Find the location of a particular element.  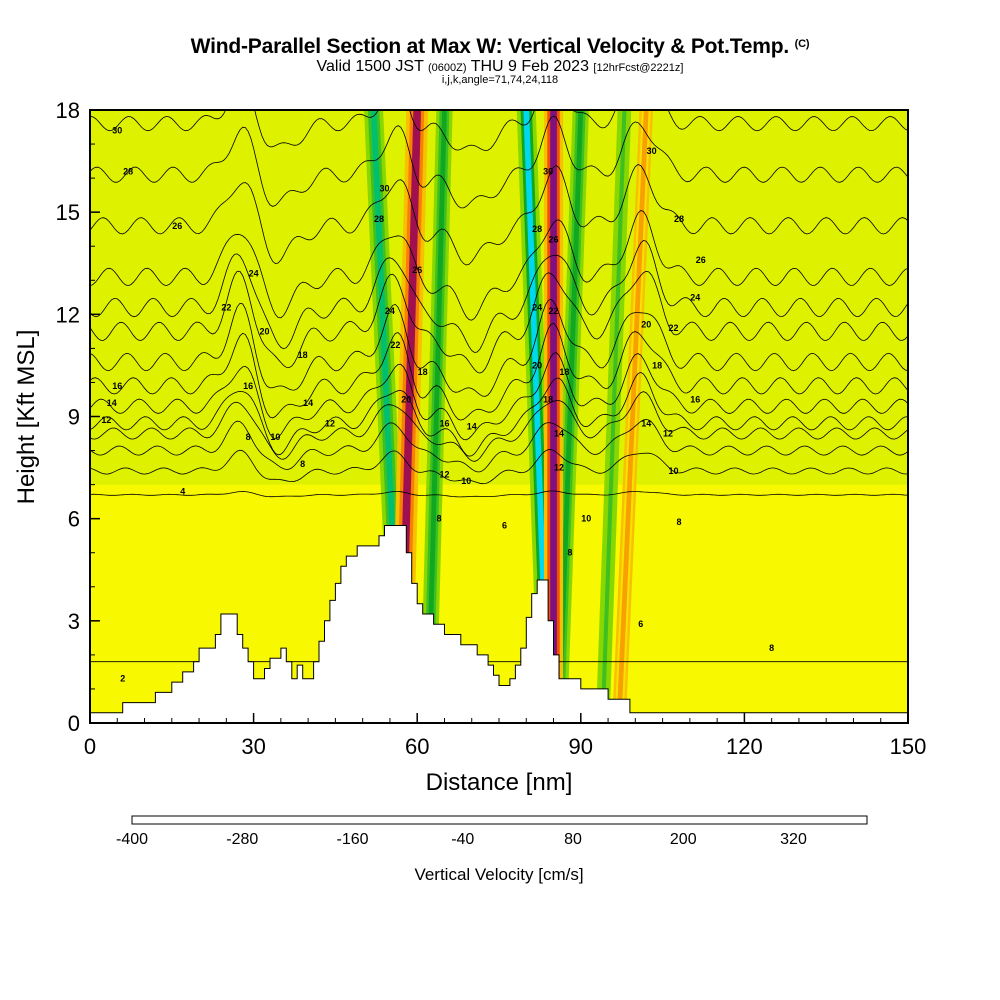

copyright-mark: (C) is located at coordinates (802, 44).